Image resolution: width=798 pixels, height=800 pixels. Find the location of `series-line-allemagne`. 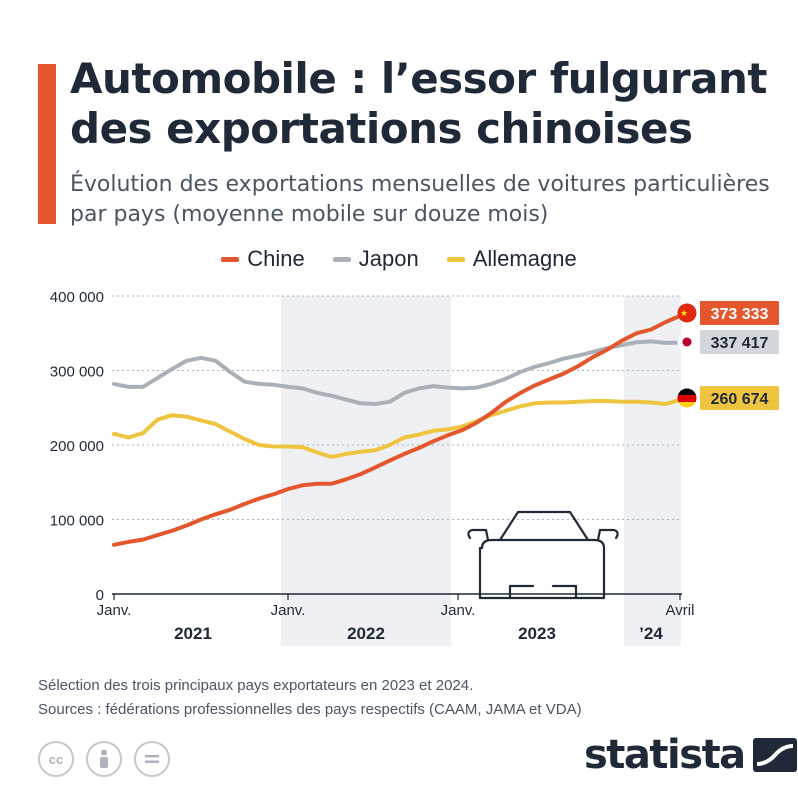

series-line-allemagne is located at coordinates (397, 428).